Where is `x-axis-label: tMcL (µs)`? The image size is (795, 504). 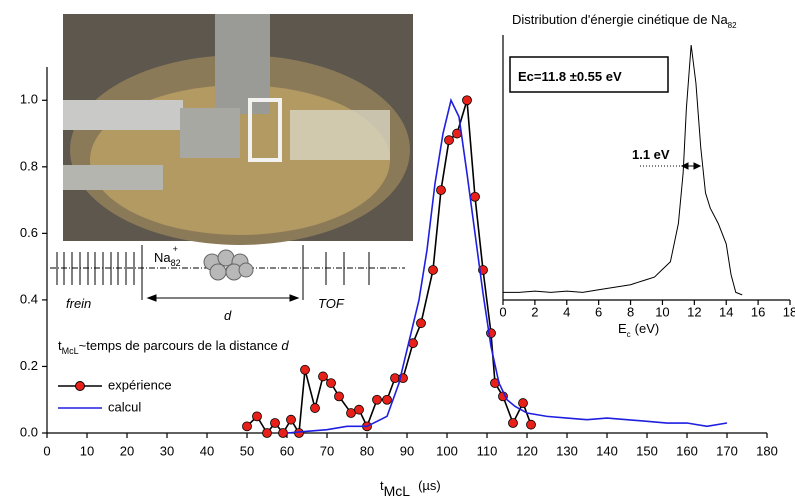 x-axis-label: tMcL (µs) is located at coordinates (410, 488).